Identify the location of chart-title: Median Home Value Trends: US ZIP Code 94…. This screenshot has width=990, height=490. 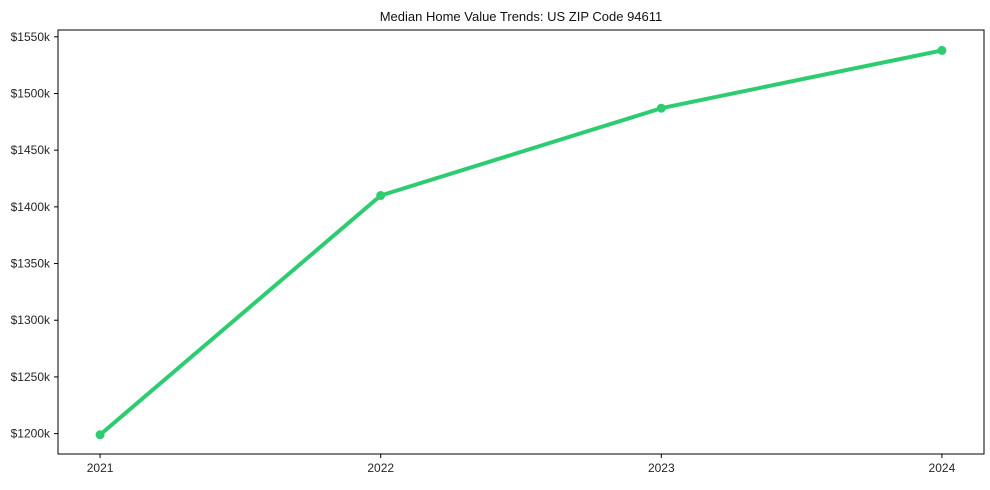
(521, 16).